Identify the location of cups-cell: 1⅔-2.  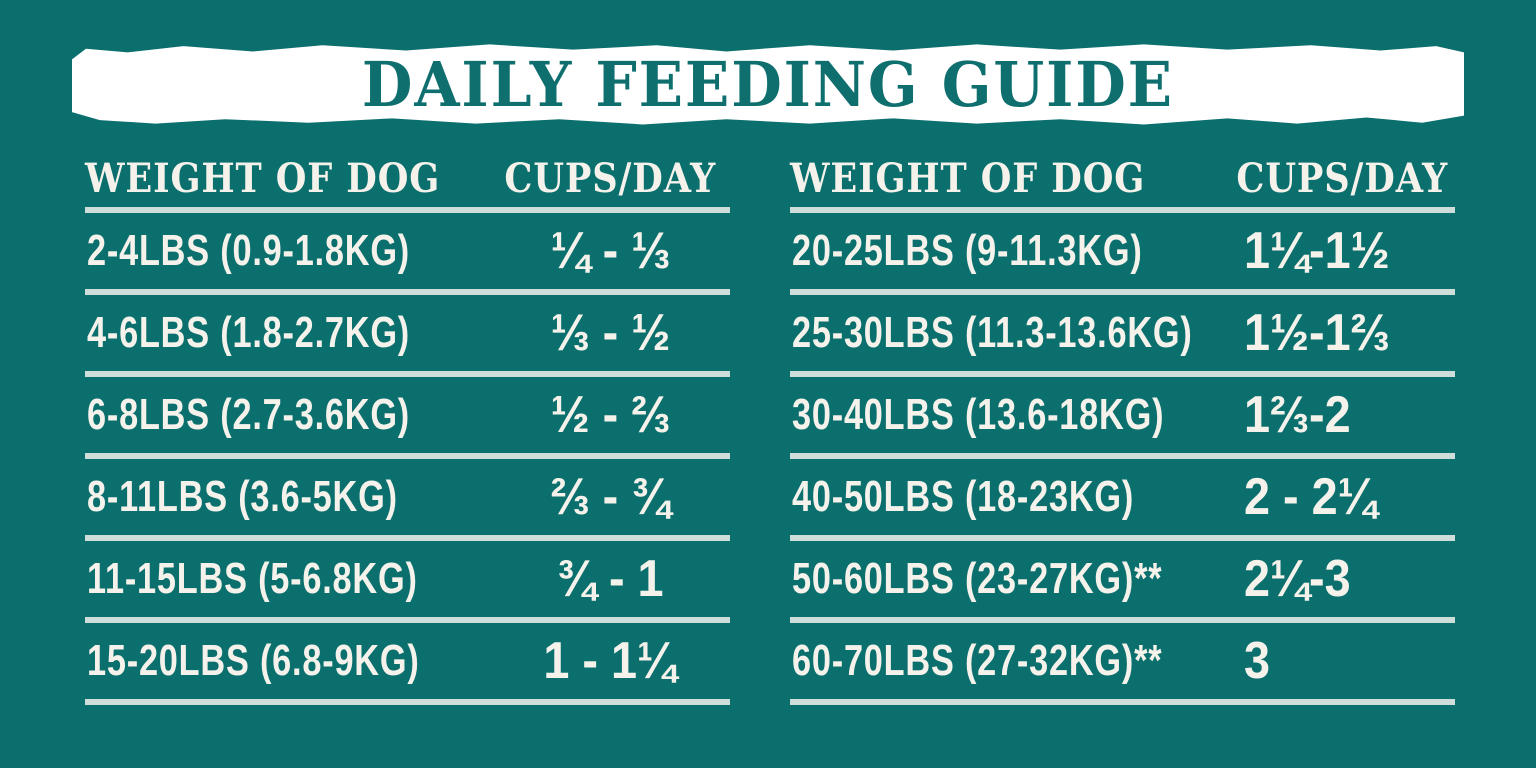
(1297, 415).